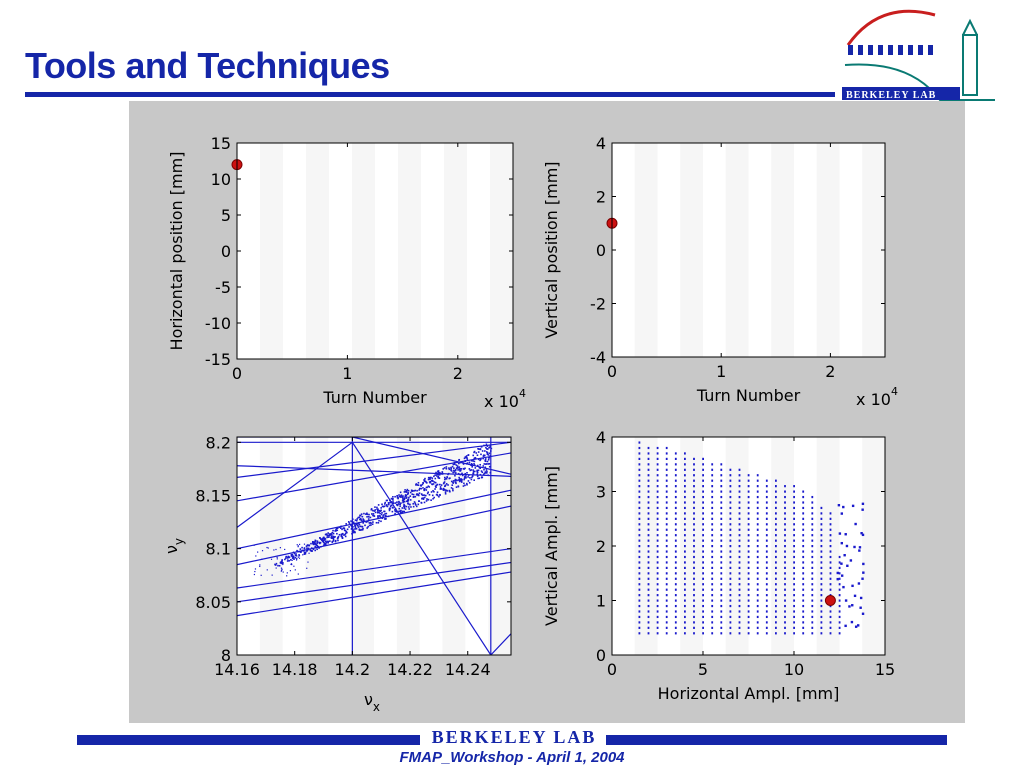  Describe the element at coordinates (501, 251) in the screenshot. I see `plot-stripe` at that location.